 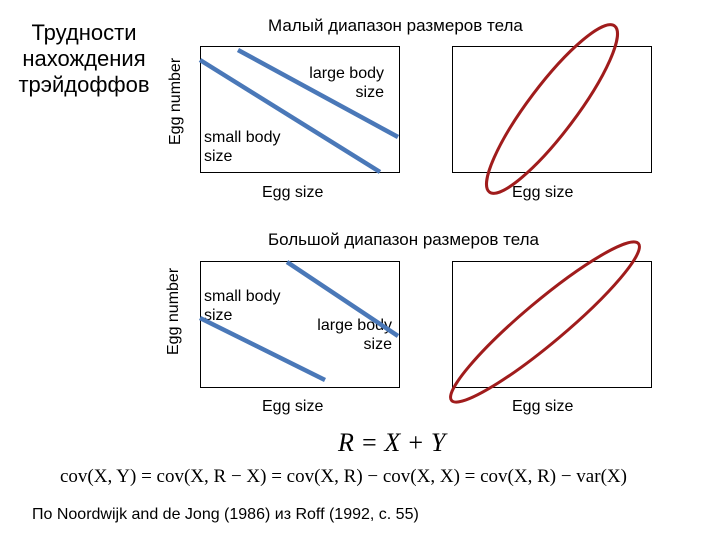 What do you see at coordinates (392, 442) in the screenshot?
I see `formula-r-equals-x-plus-y: R = X + Y` at bounding box center [392, 442].